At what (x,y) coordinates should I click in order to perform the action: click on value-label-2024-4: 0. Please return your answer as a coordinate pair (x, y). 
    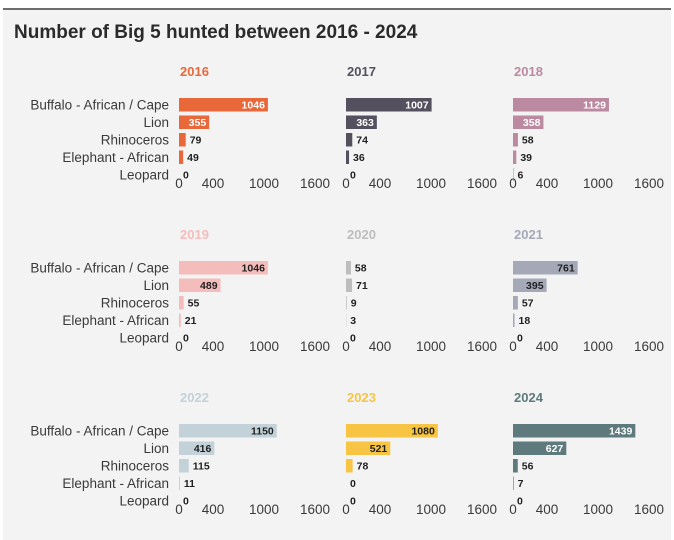
    Looking at the image, I should click on (520, 502).